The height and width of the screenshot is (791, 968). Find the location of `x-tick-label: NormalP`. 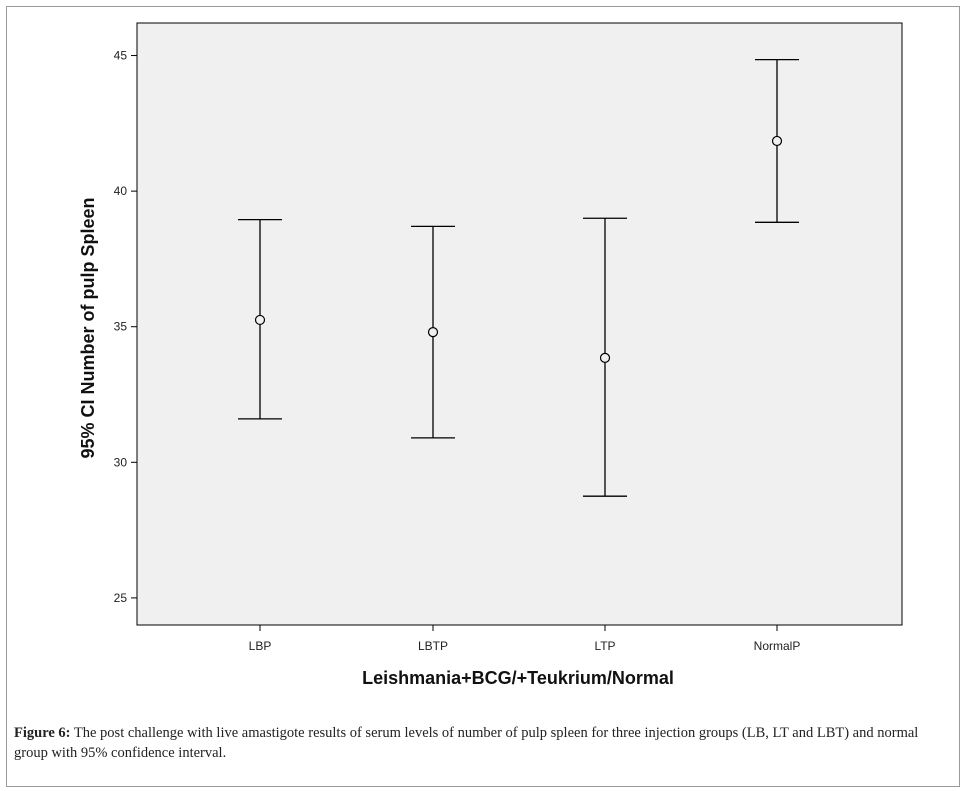

x-tick-label: NormalP is located at coordinates (777, 646).